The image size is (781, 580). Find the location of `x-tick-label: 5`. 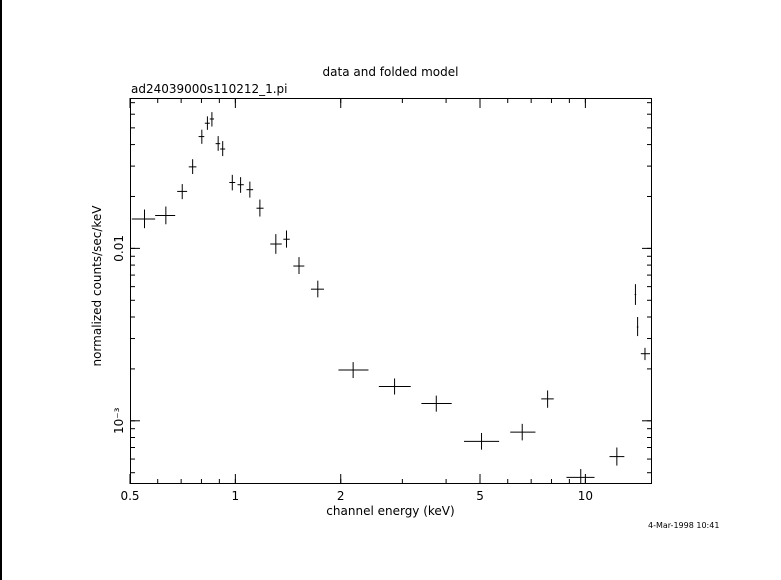

x-tick-label: 5 is located at coordinates (480, 496).